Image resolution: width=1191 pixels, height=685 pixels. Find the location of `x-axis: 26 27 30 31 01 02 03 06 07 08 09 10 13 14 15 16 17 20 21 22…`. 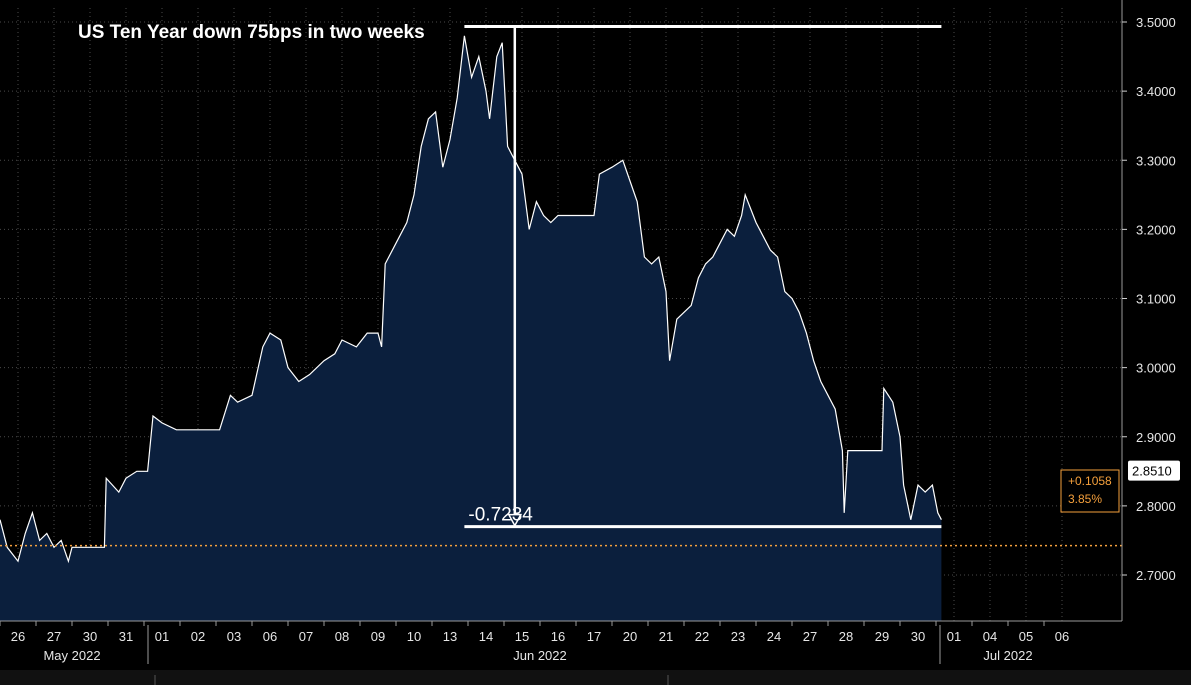

x-axis: 26 27 30 31 01 02 03 06 07 08 09 10 13 14 15 16 17 20 21 22… is located at coordinates (595, 652).